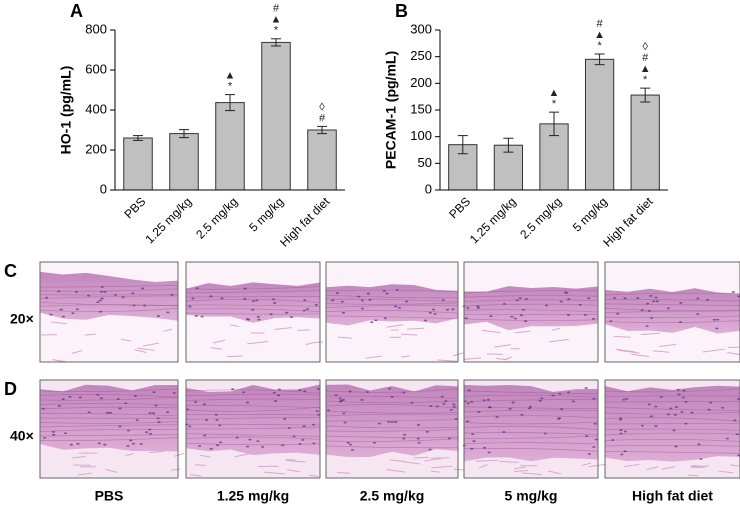 The width and height of the screenshot is (740, 510). I want to click on significance-mark: *, so click(599, 46).